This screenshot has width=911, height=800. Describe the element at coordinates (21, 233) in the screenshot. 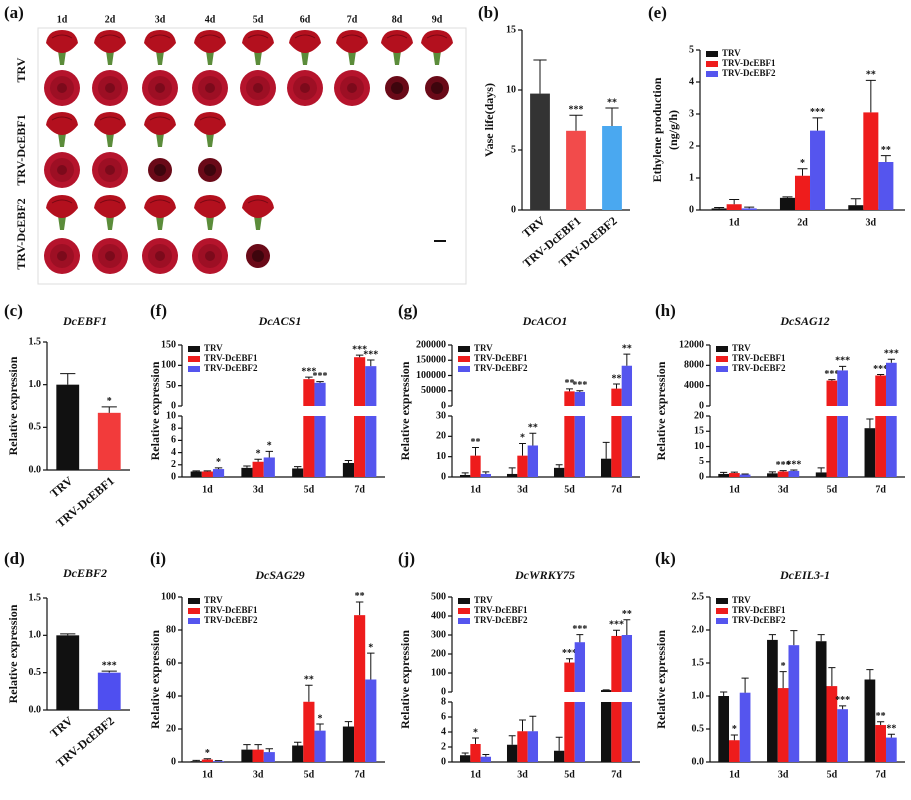

I see `row-label: TRV-DcEBF2` at that location.